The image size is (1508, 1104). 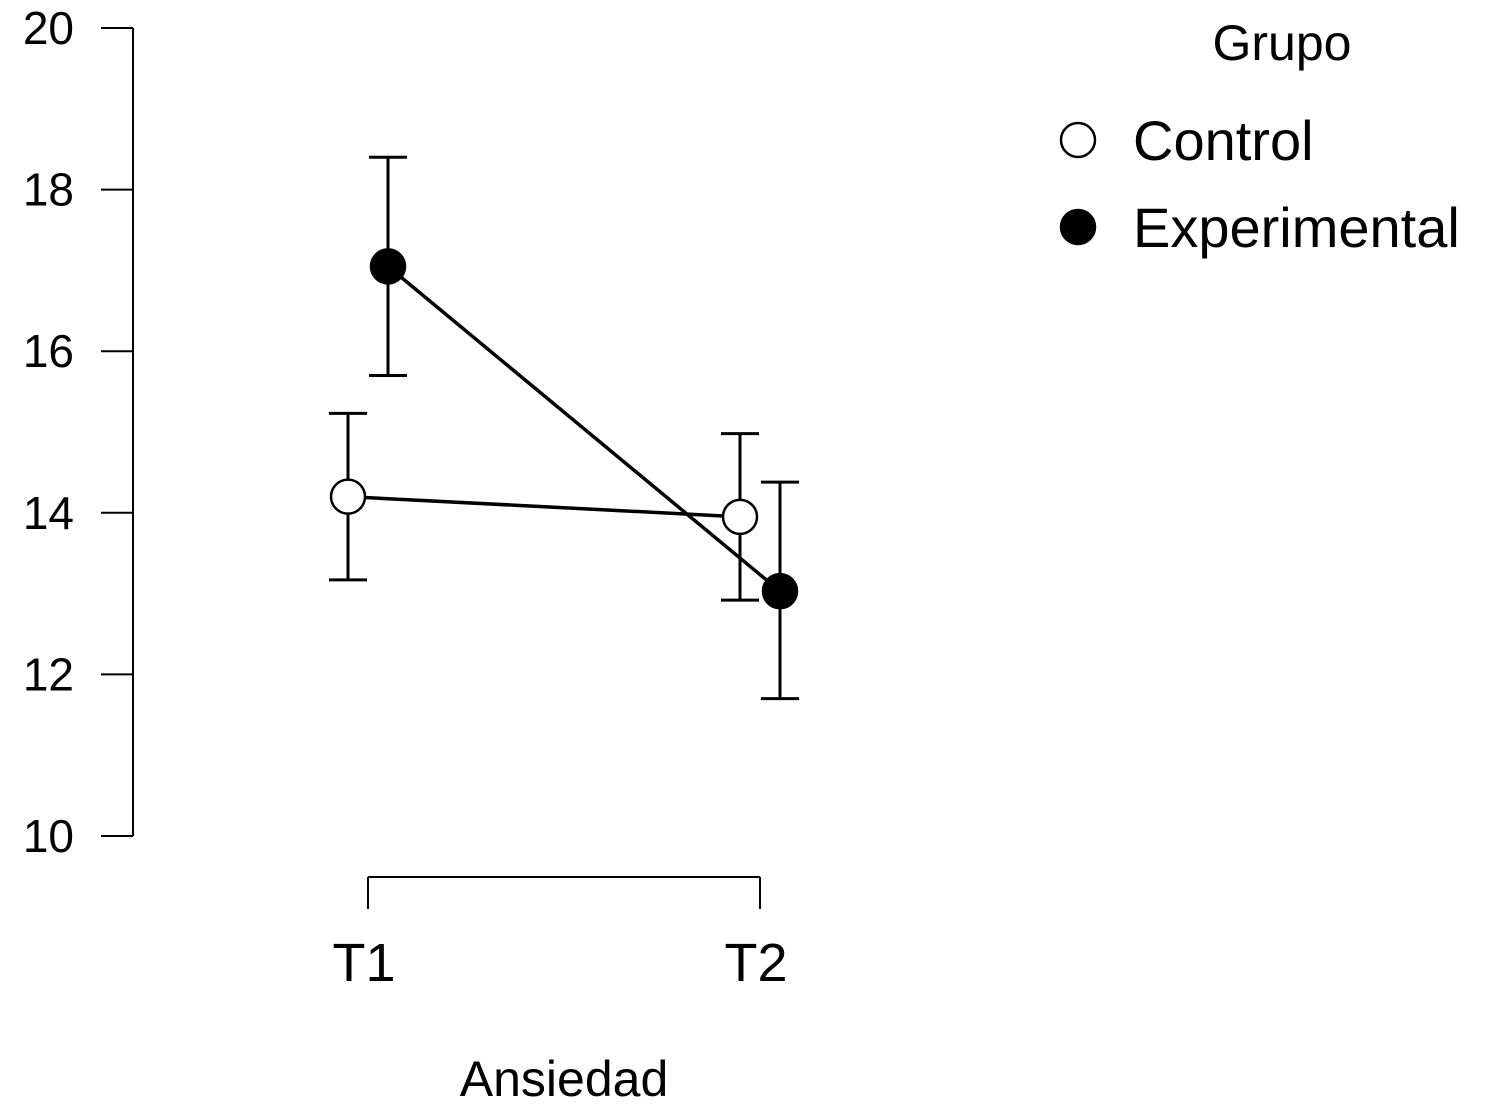 What do you see at coordinates (48, 28) in the screenshot?
I see `y-tick-label: 20` at bounding box center [48, 28].